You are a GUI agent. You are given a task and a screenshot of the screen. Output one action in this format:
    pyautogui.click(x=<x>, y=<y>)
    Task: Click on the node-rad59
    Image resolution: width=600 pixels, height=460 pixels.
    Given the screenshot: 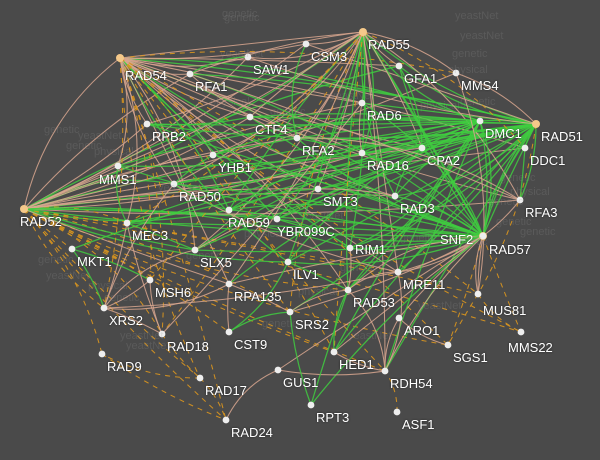 What is the action you would take?
    pyautogui.click(x=229, y=210)
    